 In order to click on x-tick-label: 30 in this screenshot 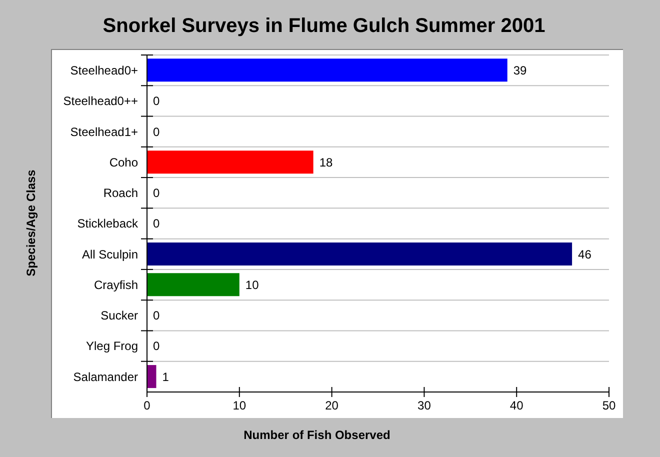, I will do `click(425, 405)`.